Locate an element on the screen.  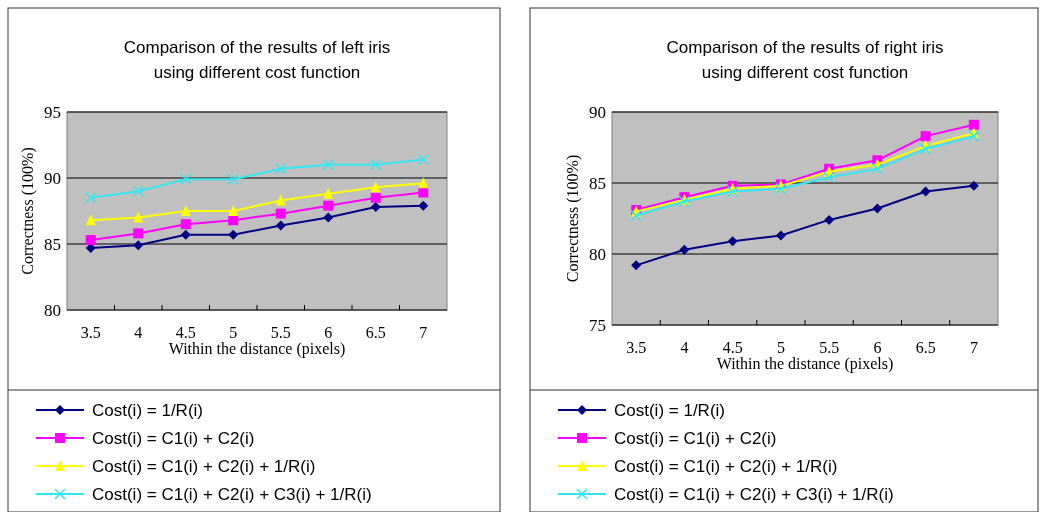
y-tick-label: 95 is located at coordinates (52, 112).